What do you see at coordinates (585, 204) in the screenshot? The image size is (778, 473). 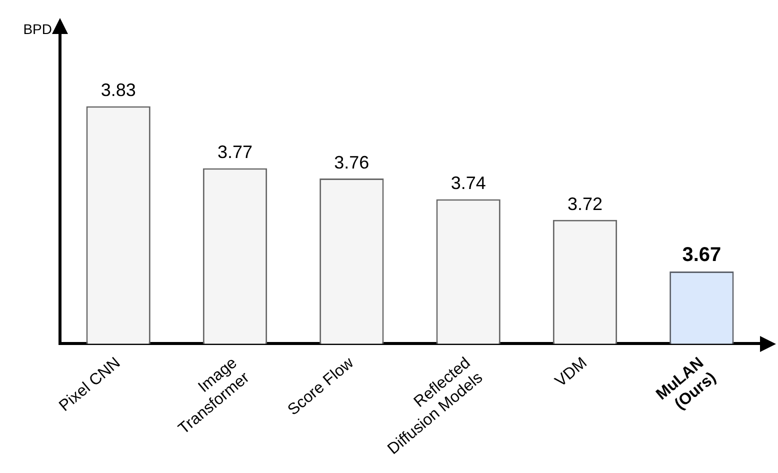 I see `data-label: 3.72` at bounding box center [585, 204].